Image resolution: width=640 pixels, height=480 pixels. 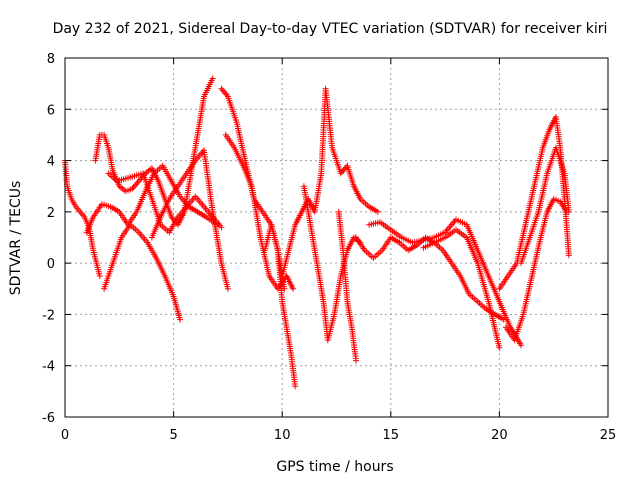 What do you see at coordinates (16, 238) in the screenshot?
I see `y-axis-label: SDTVAR / TECUs` at bounding box center [16, 238].